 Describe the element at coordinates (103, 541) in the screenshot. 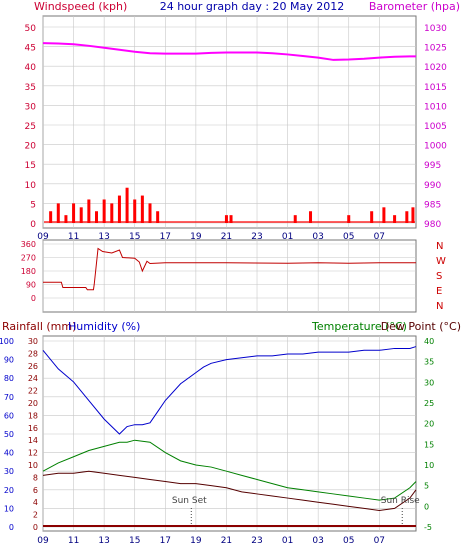

I see `x-tick-label: 13` at that location.